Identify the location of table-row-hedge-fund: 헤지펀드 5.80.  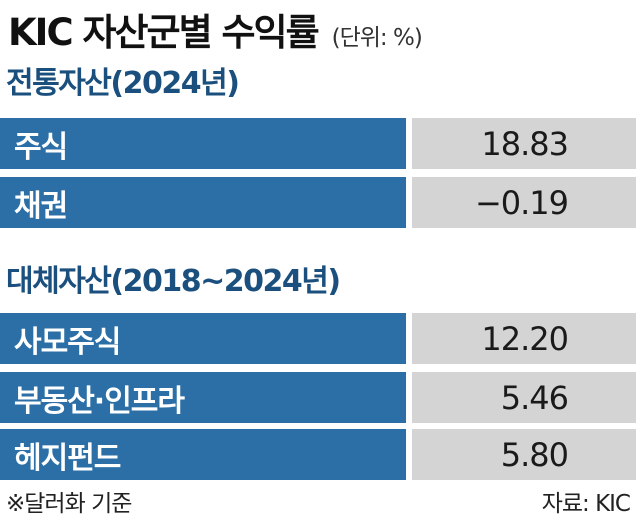
(318, 454).